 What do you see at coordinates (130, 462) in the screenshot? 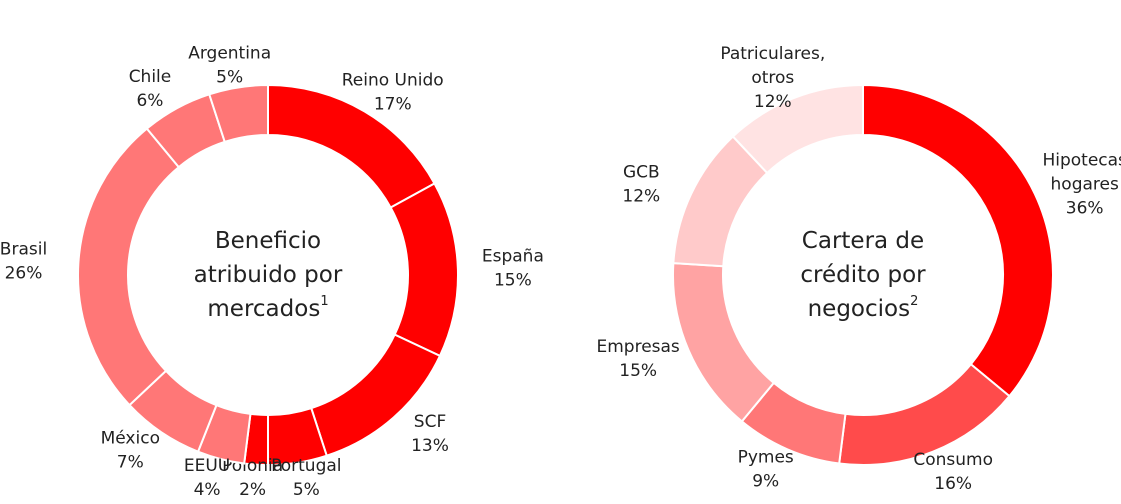
I see `slice-value-label: 7%` at bounding box center [130, 462].